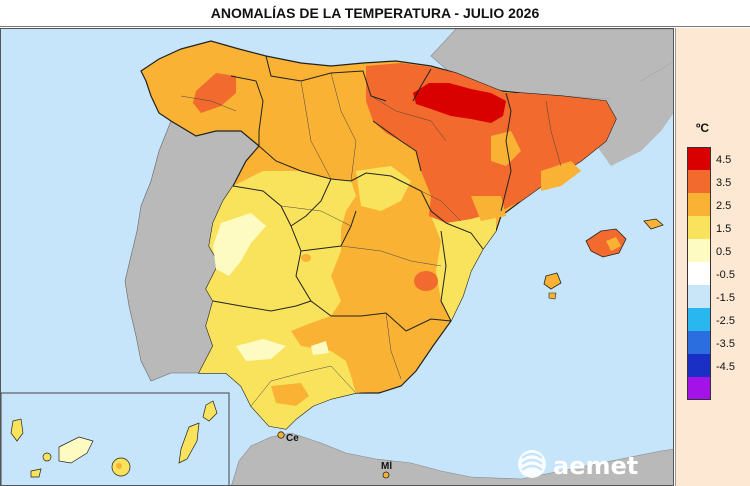  I want to click on ceuta-label: Ce, so click(292, 438).